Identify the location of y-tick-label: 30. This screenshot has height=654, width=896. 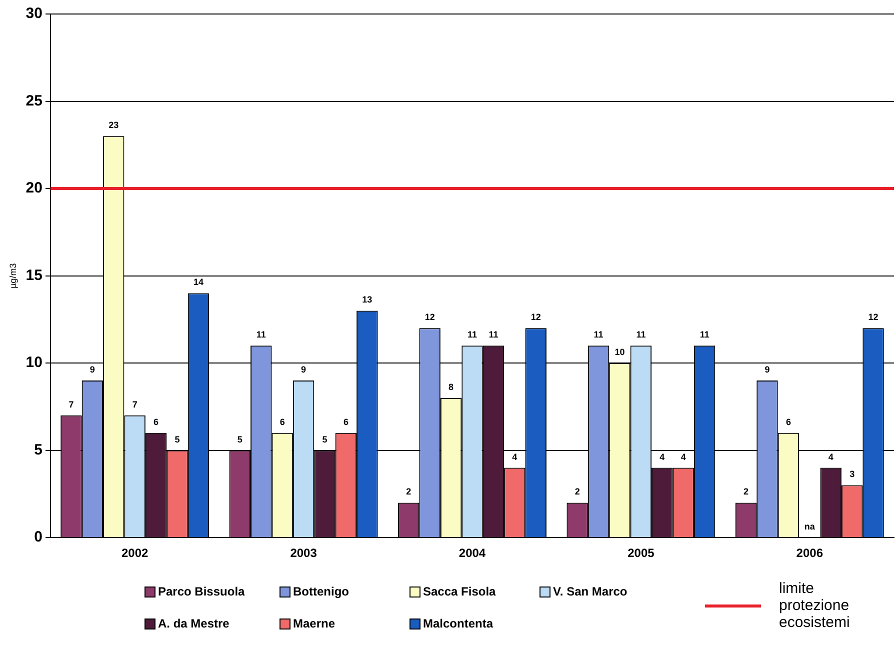
(34, 13).